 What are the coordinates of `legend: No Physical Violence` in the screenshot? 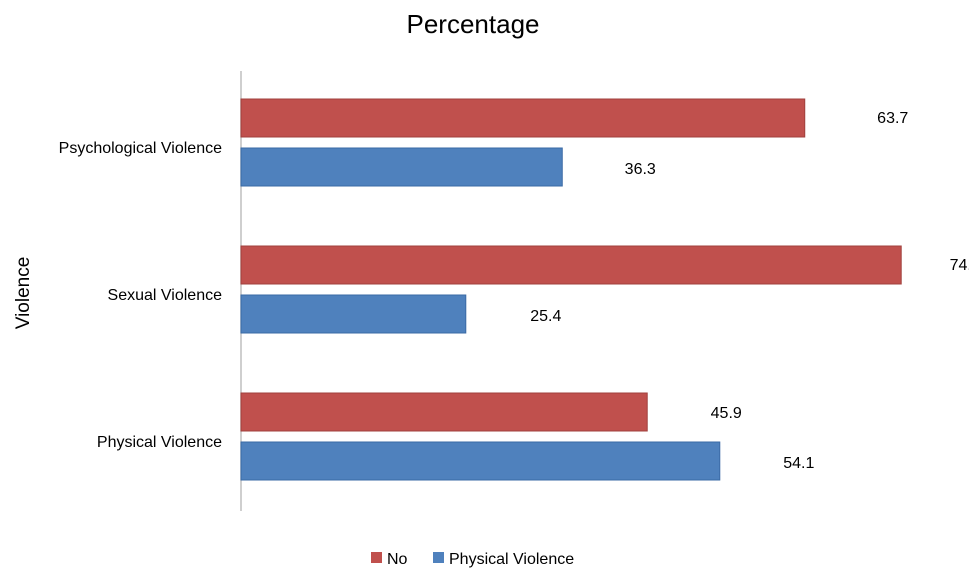 It's located at (472, 559).